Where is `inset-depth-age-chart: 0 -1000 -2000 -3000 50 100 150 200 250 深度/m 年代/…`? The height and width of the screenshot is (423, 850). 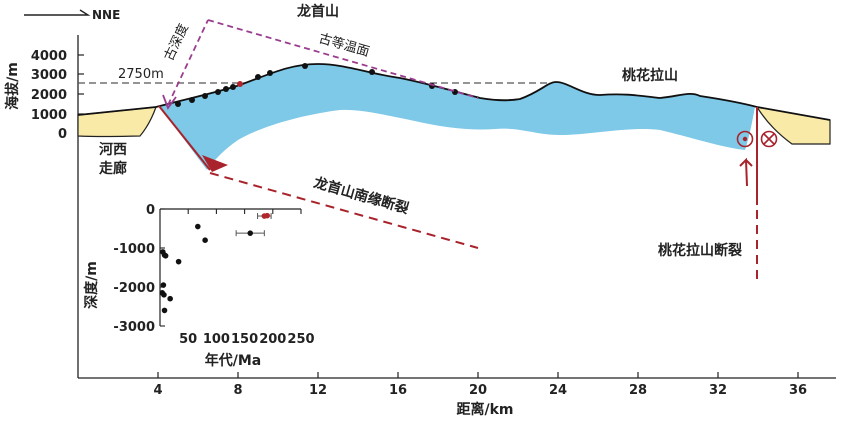 inset-depth-age-chart: 0 -1000 -2000 -3000 50 100 150 200 250 深度/m 年代/… is located at coordinates (199, 286).